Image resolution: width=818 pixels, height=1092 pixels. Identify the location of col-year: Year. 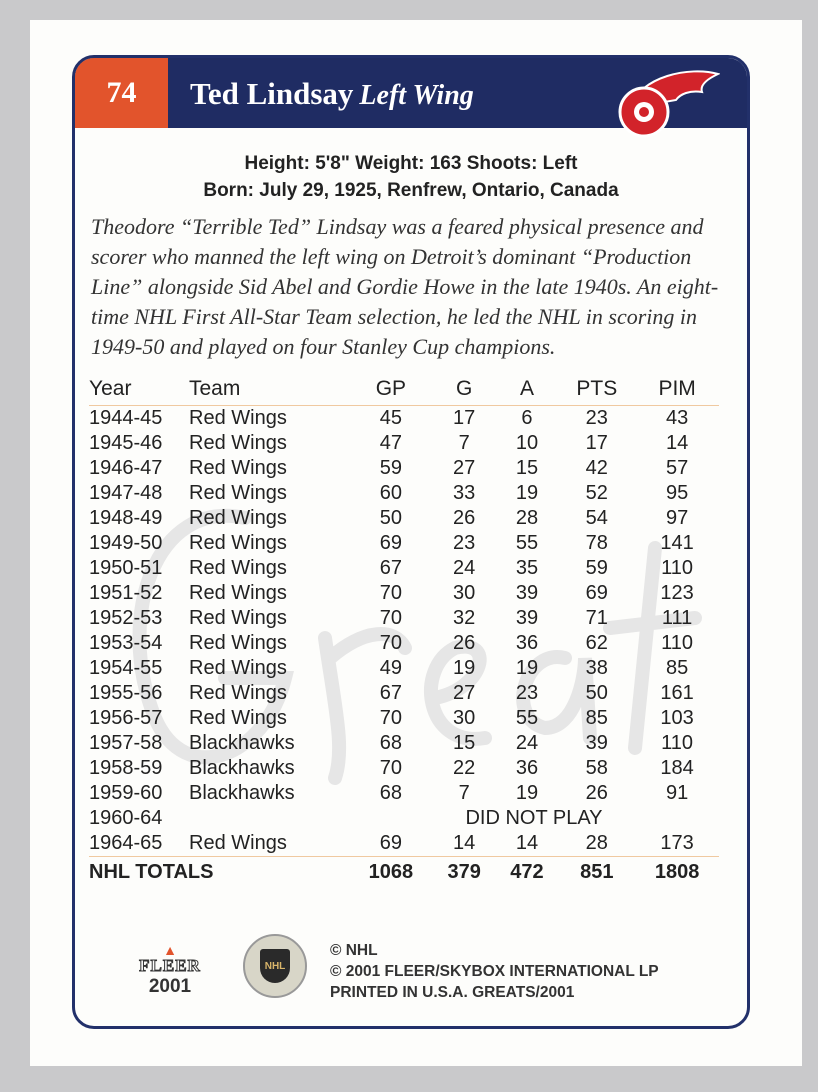
(139, 391).